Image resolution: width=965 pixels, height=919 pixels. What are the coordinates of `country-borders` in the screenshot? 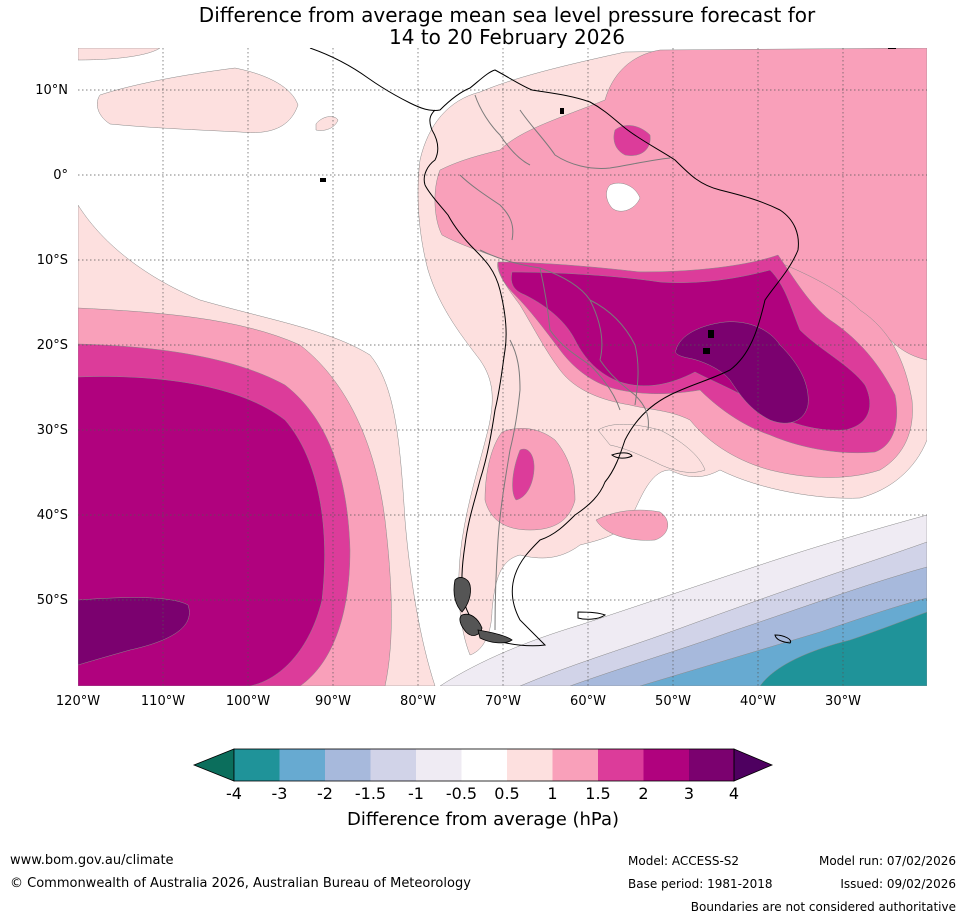 It's located at (565, 362).